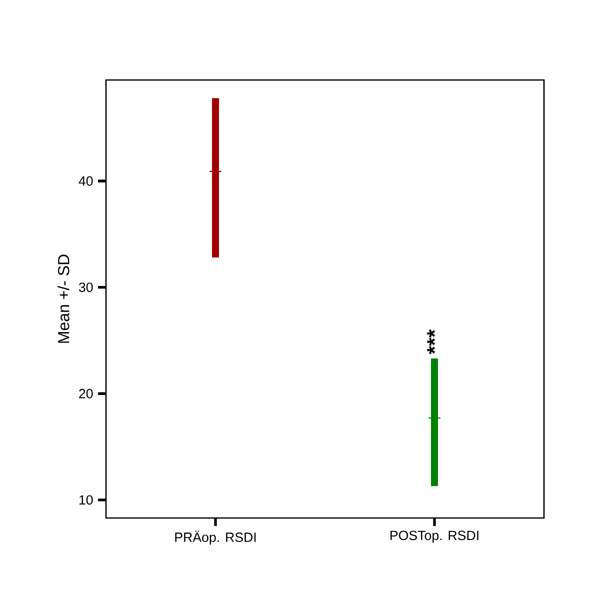 The height and width of the screenshot is (612, 604). What do you see at coordinates (86, 393) in the screenshot?
I see `y-tick-label: 20` at bounding box center [86, 393].